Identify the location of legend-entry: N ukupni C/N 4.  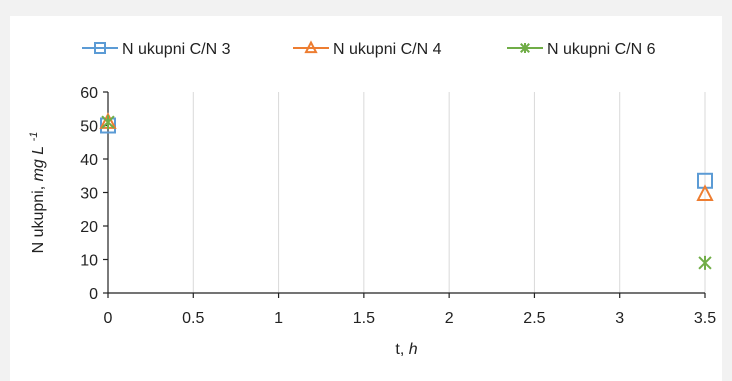
(367, 49).